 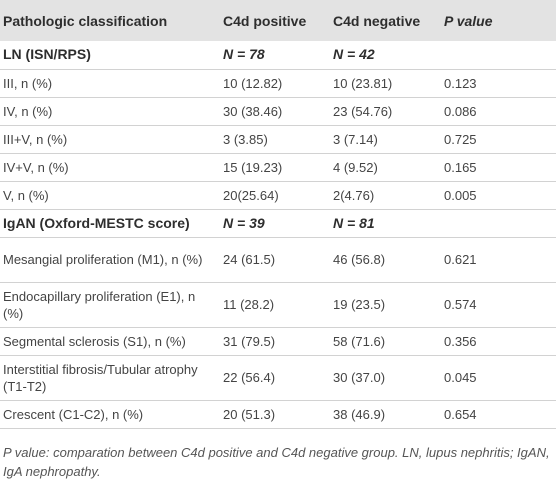 I want to click on row-positive: 31 (79.5), so click(x=274, y=341).